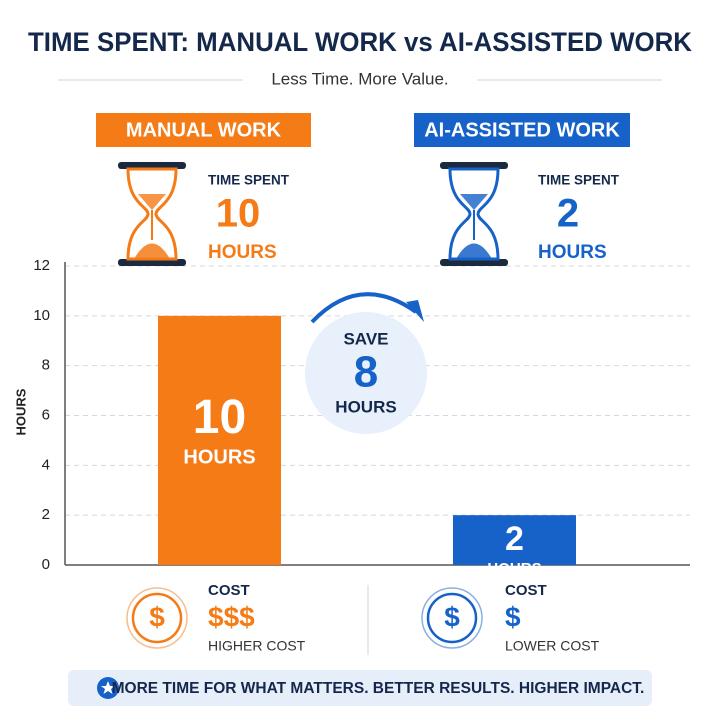  Describe the element at coordinates (552, 646) in the screenshot. I see `cost-note: LOWER COST` at that location.